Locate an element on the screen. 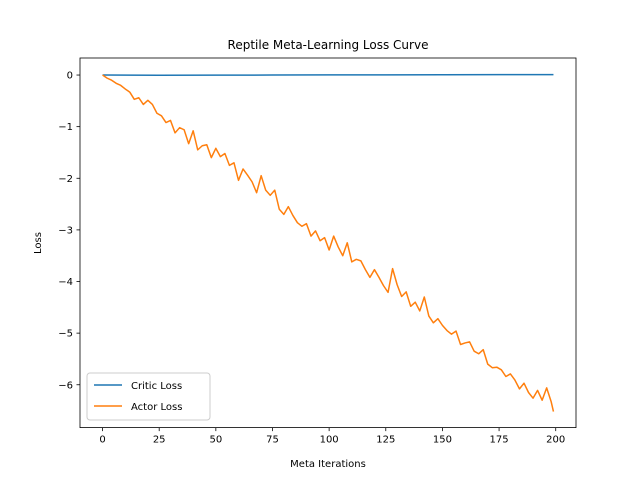  x-tick-label: 100 is located at coordinates (329, 440).